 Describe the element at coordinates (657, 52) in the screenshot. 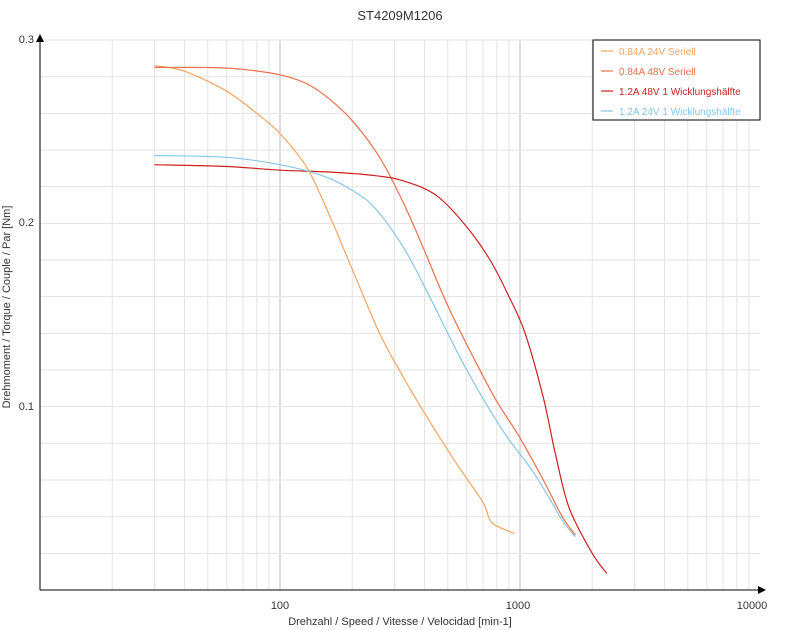

I see `legend-label-1: 0.84A 24V Seriell` at that location.